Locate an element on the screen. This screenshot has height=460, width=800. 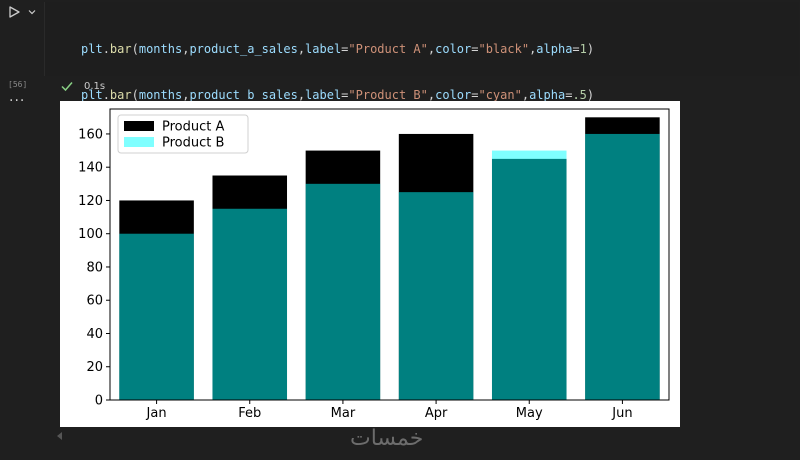
x-tick-label: Mar is located at coordinates (343, 413).